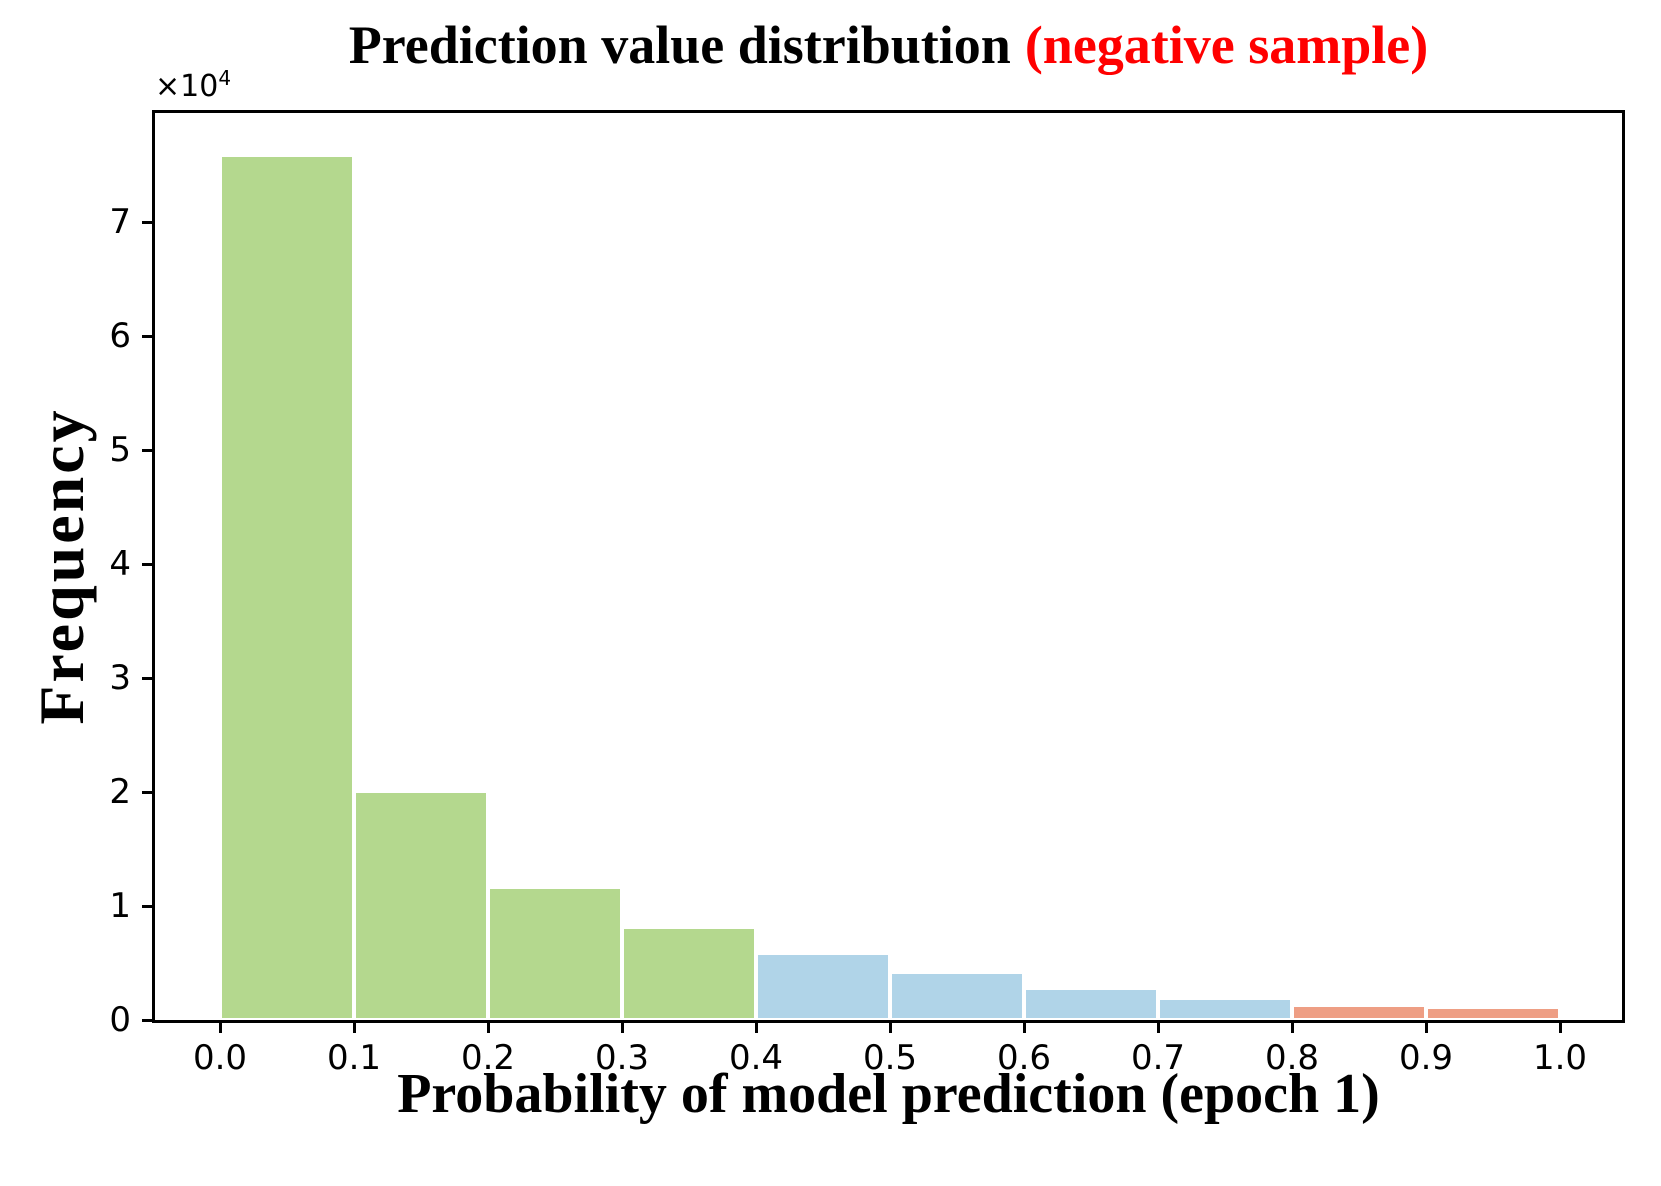 This screenshot has width=1661, height=1186. What do you see at coordinates (1158, 1058) in the screenshot?
I see `x-axis-tick-label: 0.7` at bounding box center [1158, 1058].